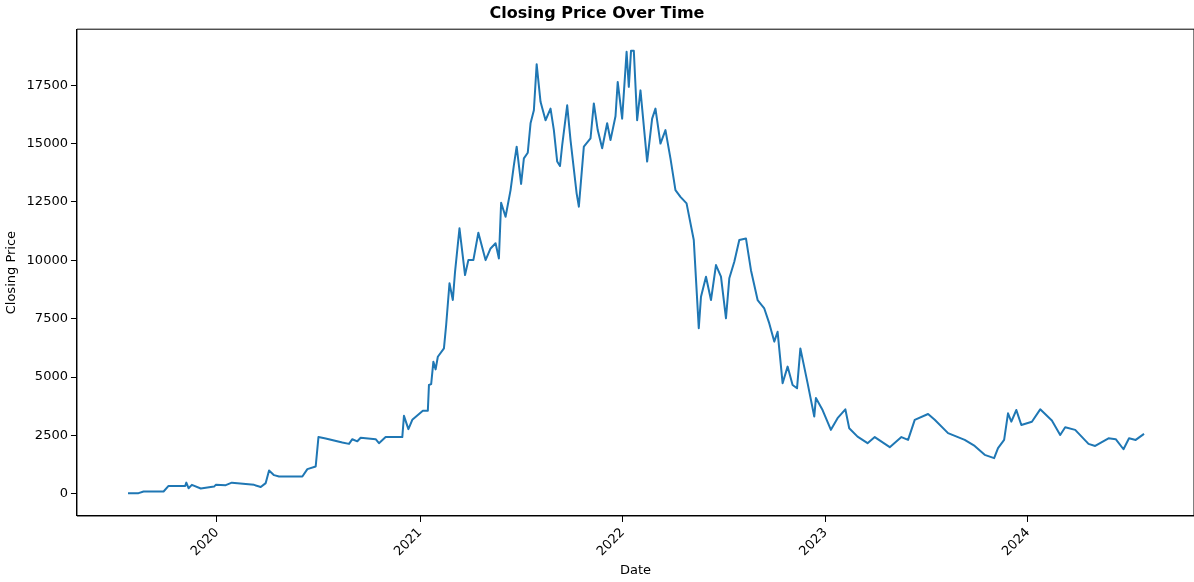  I want to click on y-axis-title: Closing Price, so click(11, 272).